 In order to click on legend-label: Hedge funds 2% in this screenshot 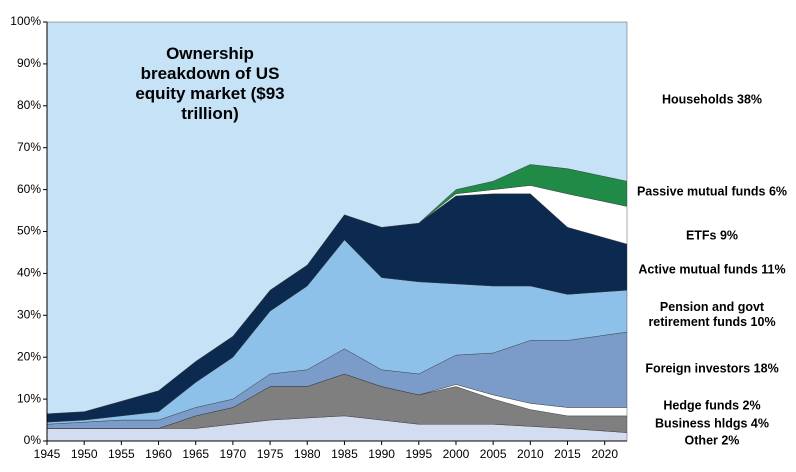, I will do `click(712, 405)`.